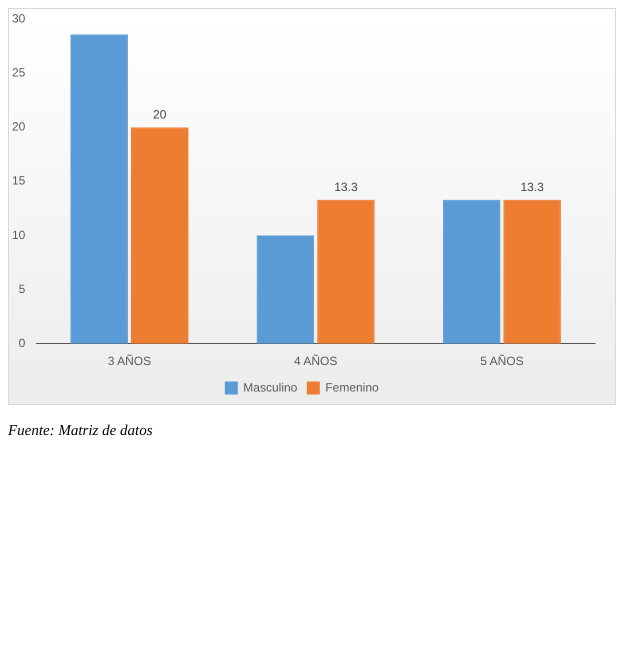  I want to click on data-label: 20, so click(160, 115).